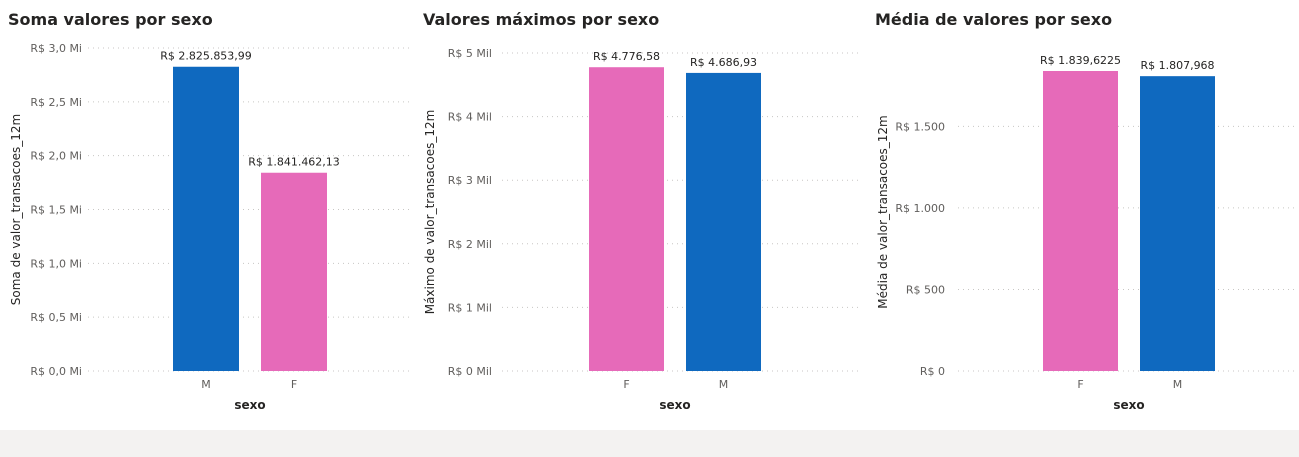 This screenshot has width=1299, height=457. Describe the element at coordinates (470, 244) in the screenshot. I see `y-tick-label: R$ 2 Mil` at that location.